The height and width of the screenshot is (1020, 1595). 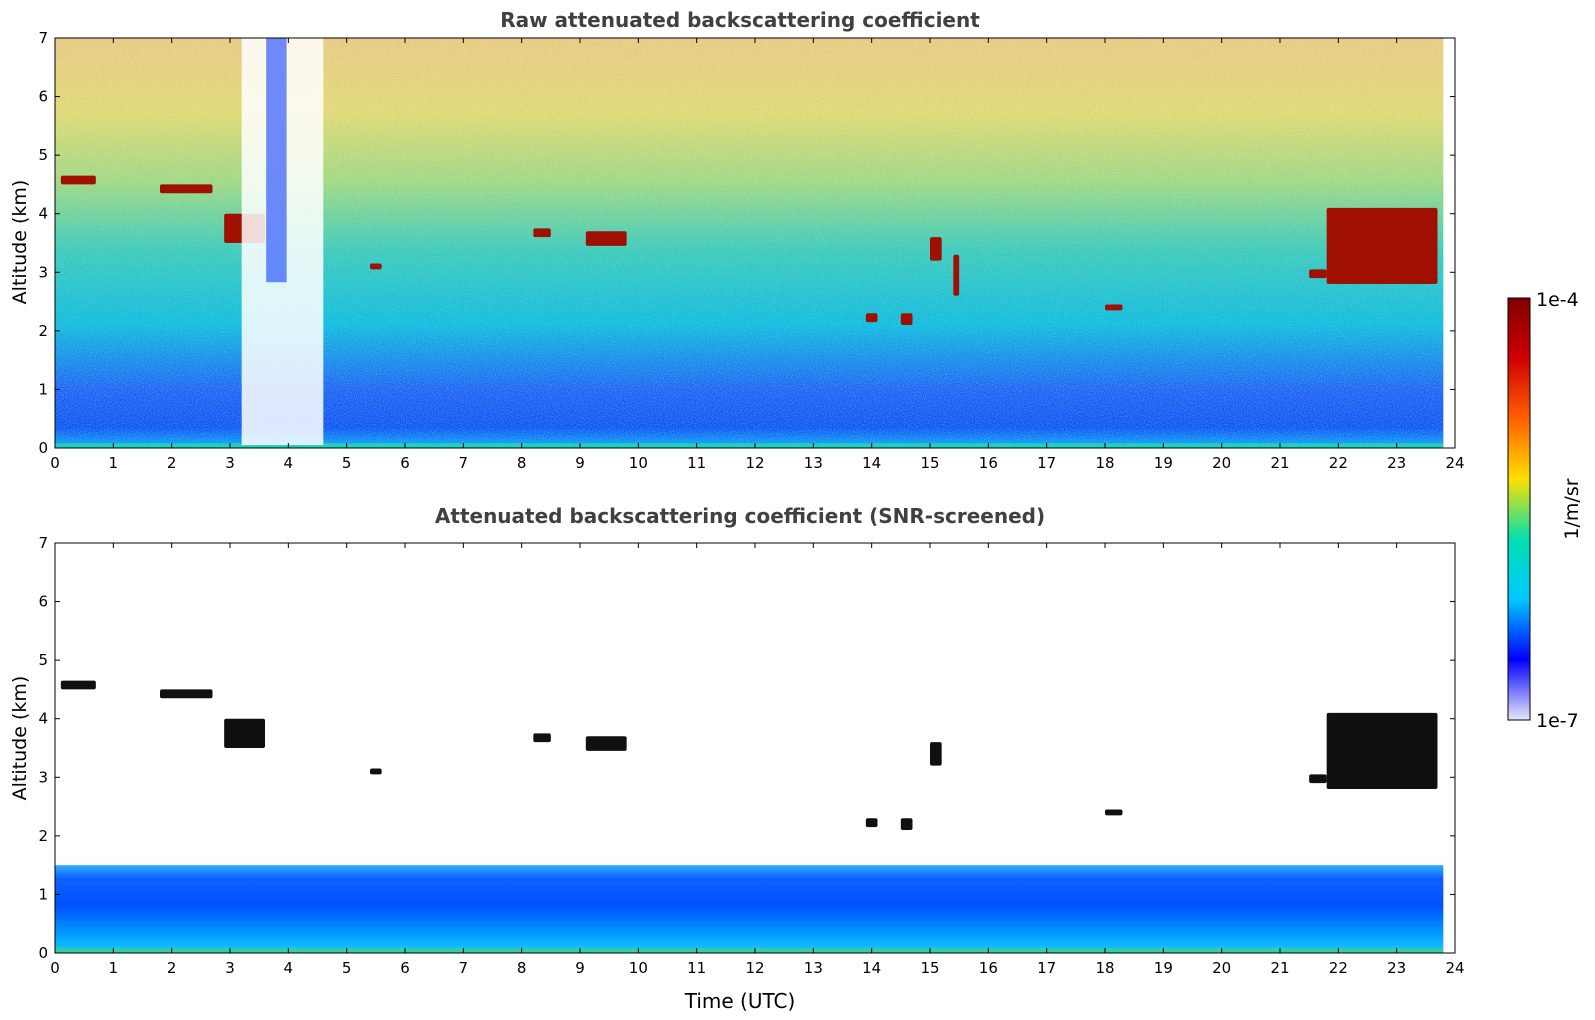 I want to click on x-tick-label: 2, so click(x=172, y=968).